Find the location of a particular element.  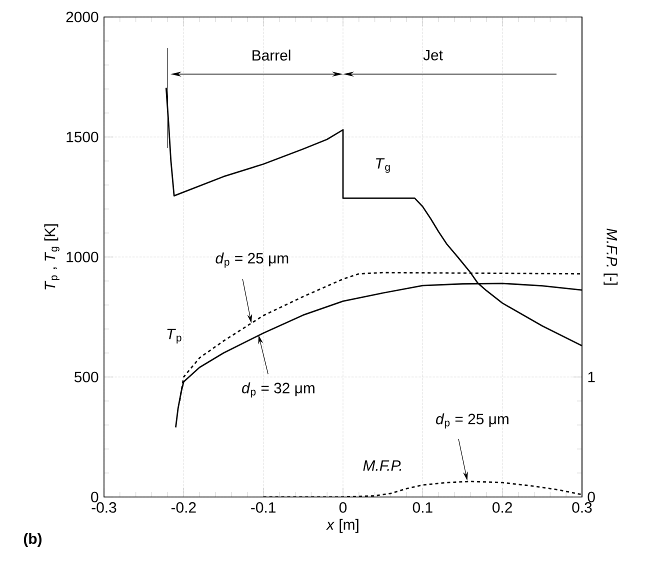

y-tick-label: 1000 is located at coordinates (82, 257).